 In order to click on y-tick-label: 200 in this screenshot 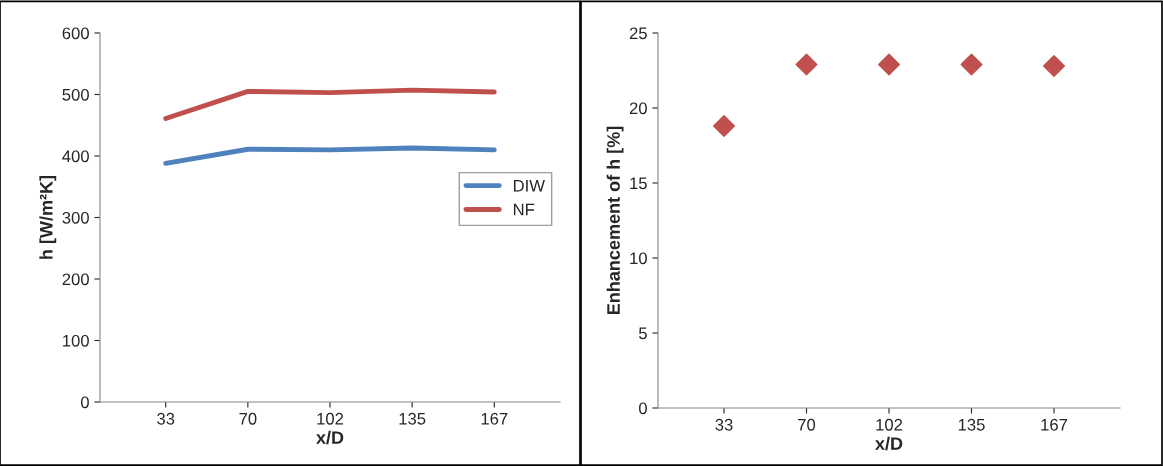, I will do `click(75, 279)`.